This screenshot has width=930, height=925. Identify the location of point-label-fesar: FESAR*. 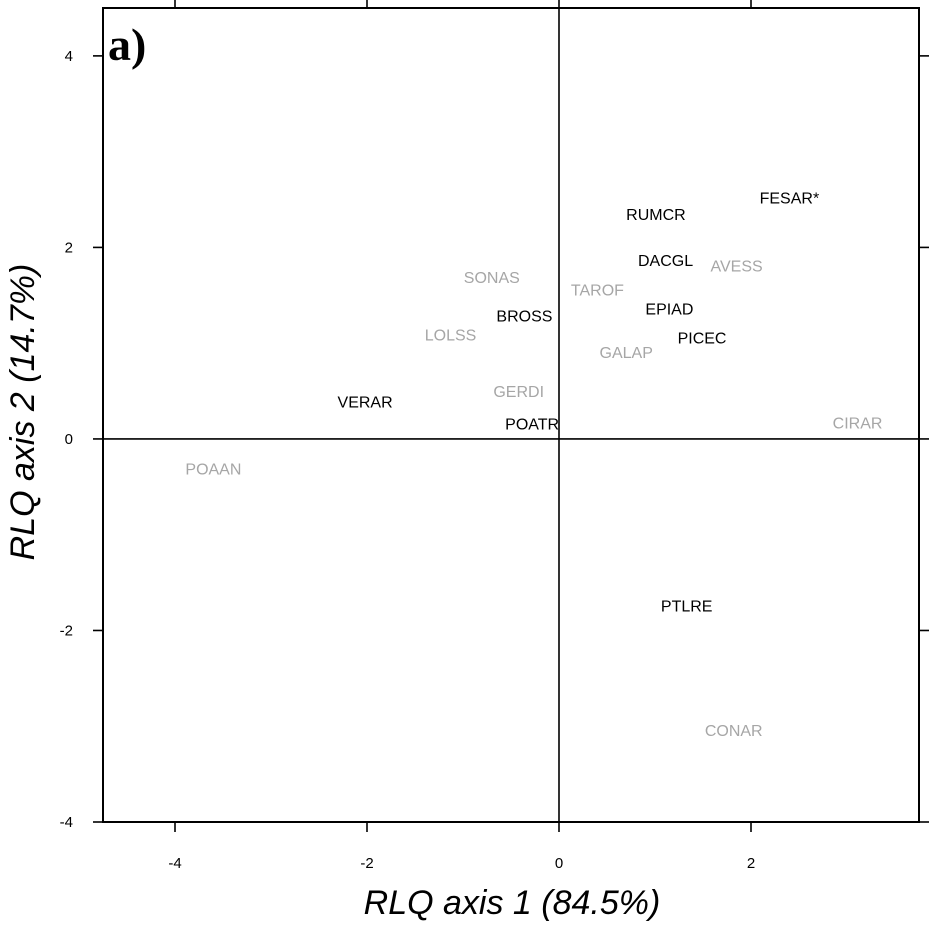
(790, 199).